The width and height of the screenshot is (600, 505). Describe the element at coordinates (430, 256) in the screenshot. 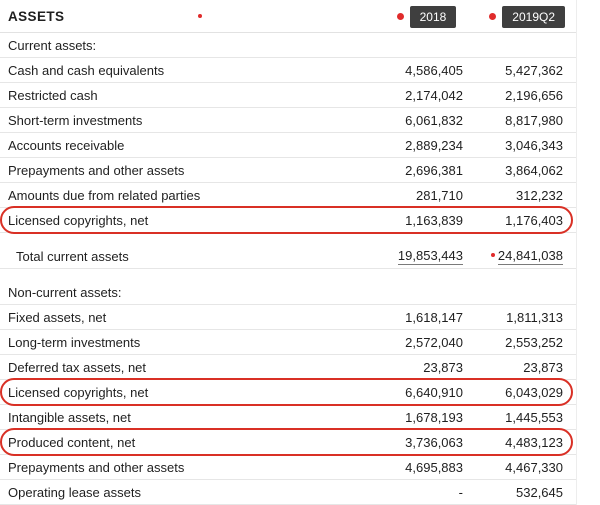

I see `value-2018: 19,853,443` at that location.